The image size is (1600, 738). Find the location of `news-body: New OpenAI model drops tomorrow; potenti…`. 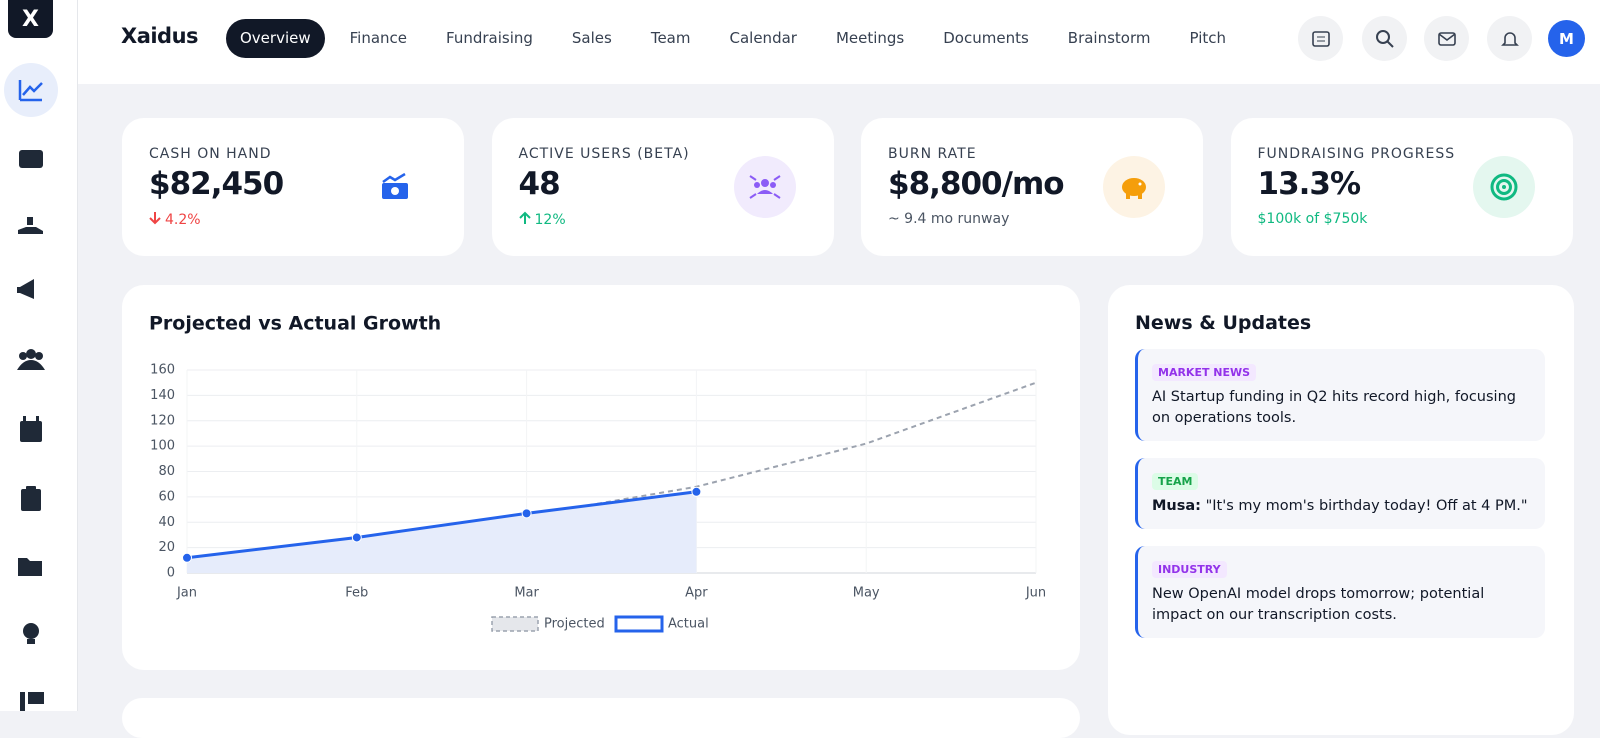

news-body: New OpenAI model drops tomorrow; potenti… is located at coordinates (1318, 604).